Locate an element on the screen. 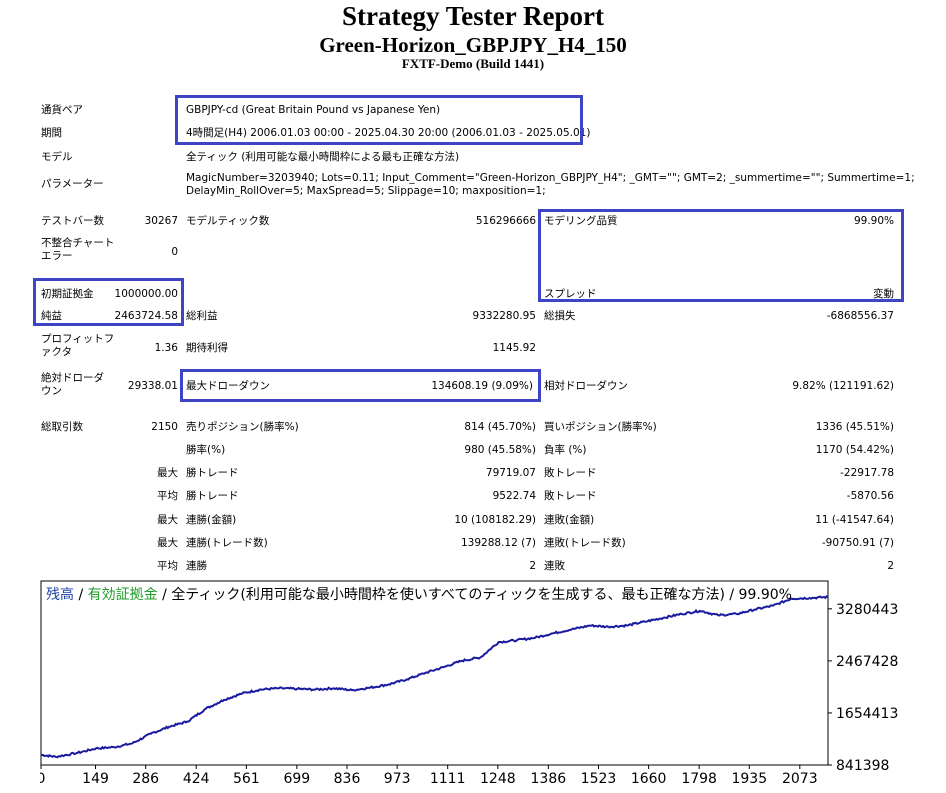 The width and height of the screenshot is (946, 793). avg-cons-wins-label: 連勝 is located at coordinates (196, 566).